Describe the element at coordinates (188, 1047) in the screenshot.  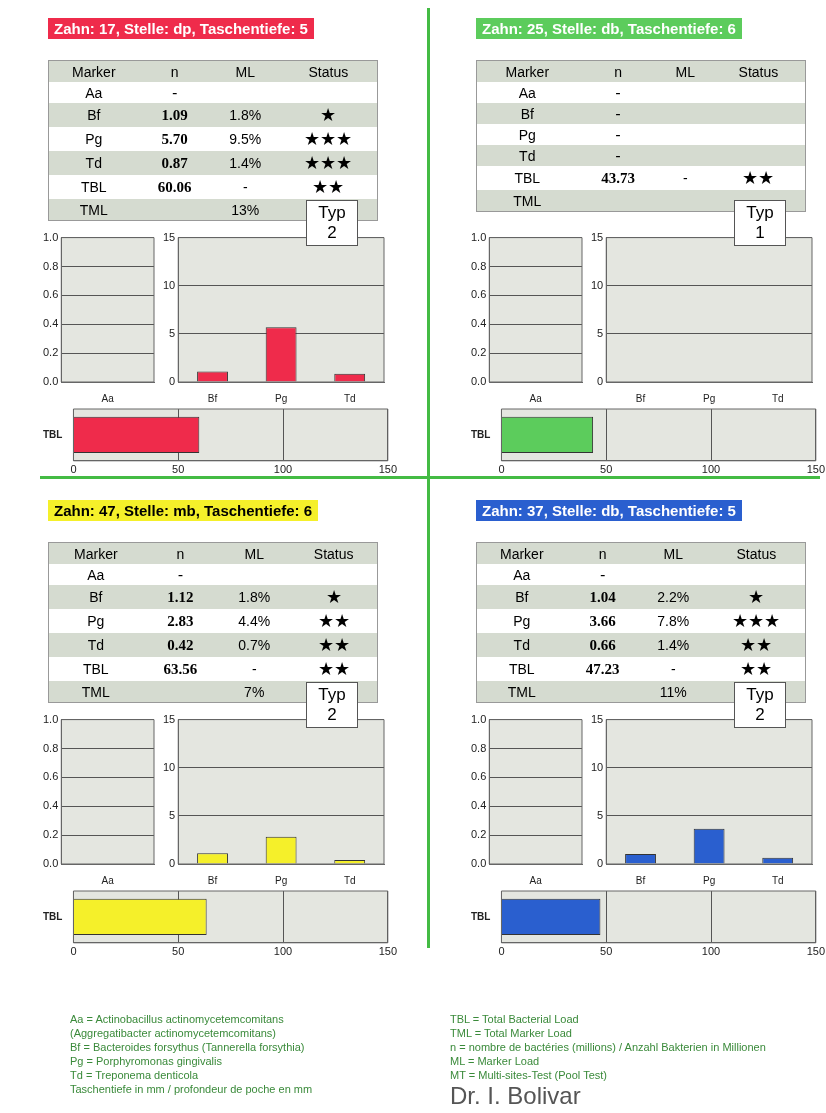
I see `text: Bf = Bacteroides forsythus (Tannerella forsythia)` at that location.